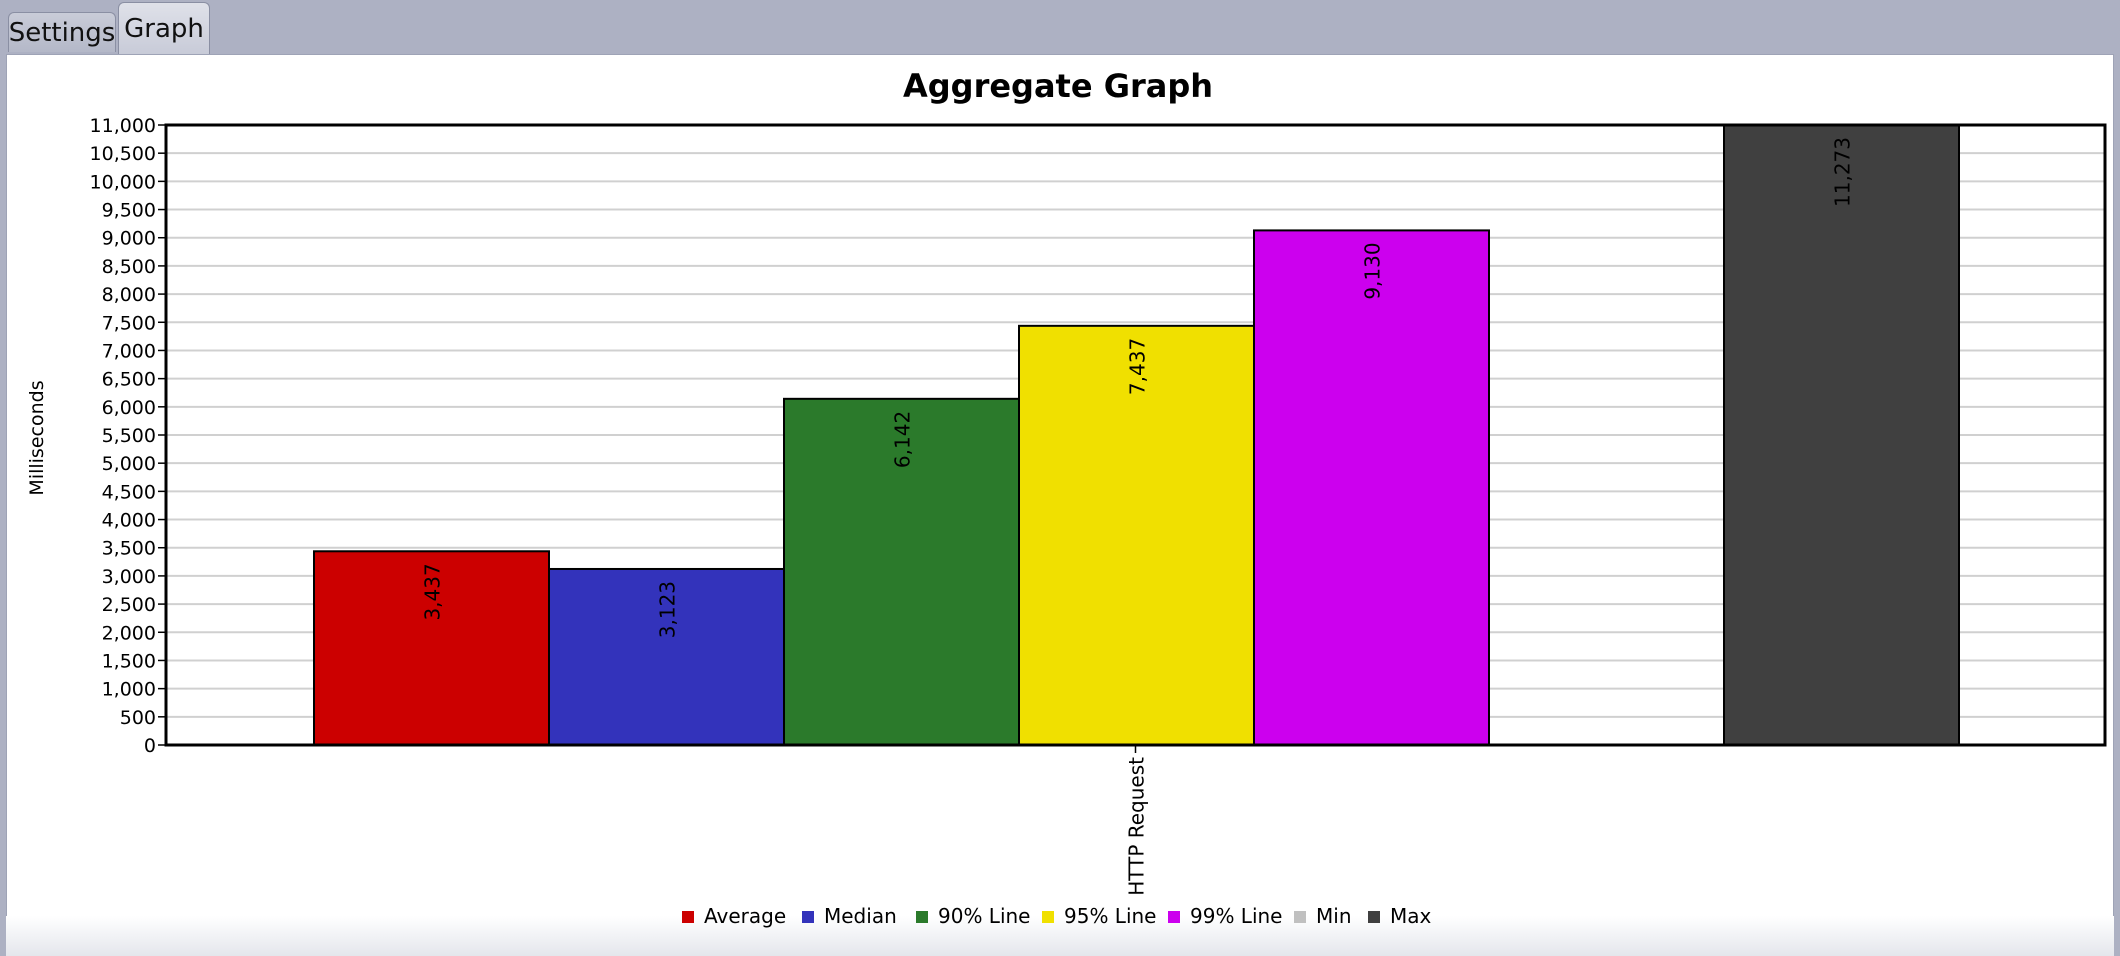 This screenshot has width=2120, height=956. Describe the element at coordinates (860, 916) in the screenshot. I see `legend-label-median: Median` at that location.